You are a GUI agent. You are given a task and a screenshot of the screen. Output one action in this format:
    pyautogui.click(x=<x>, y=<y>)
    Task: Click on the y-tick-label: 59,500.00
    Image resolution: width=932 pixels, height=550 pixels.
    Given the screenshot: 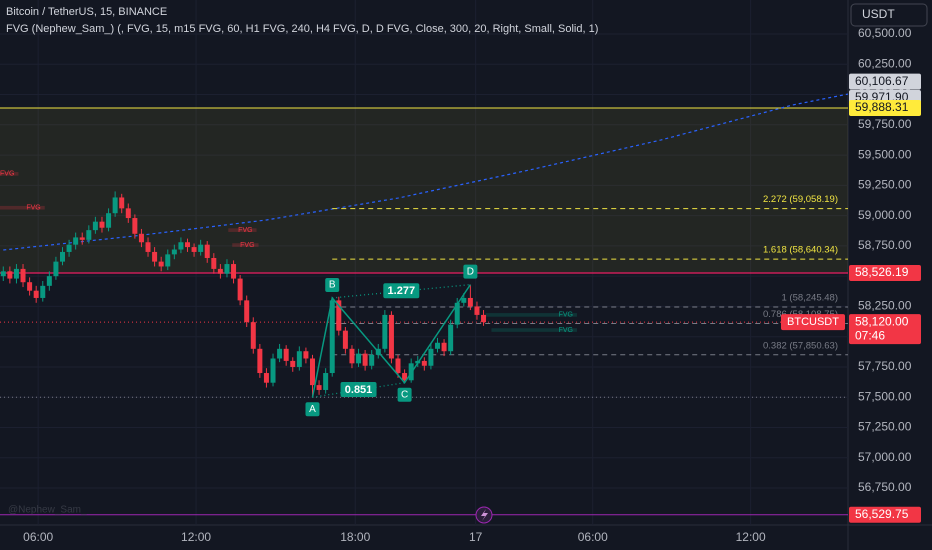 What is the action you would take?
    pyautogui.click(x=885, y=154)
    